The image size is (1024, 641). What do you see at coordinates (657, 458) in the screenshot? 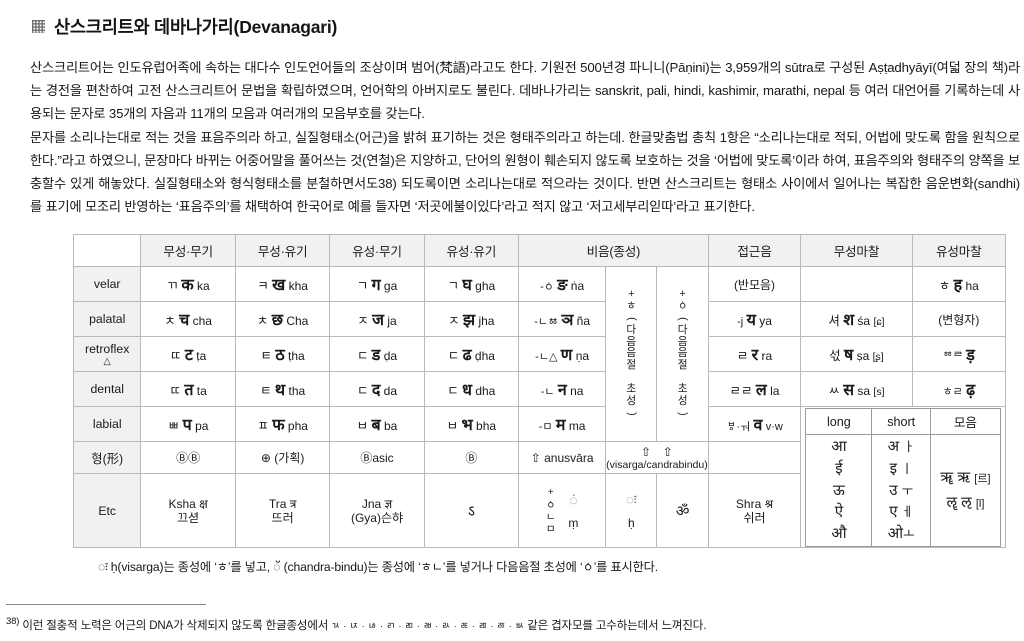
I see `cell-visarga-candrabindu: ⇧ ⇧ (visarga/candrabindu)` at bounding box center [657, 458].